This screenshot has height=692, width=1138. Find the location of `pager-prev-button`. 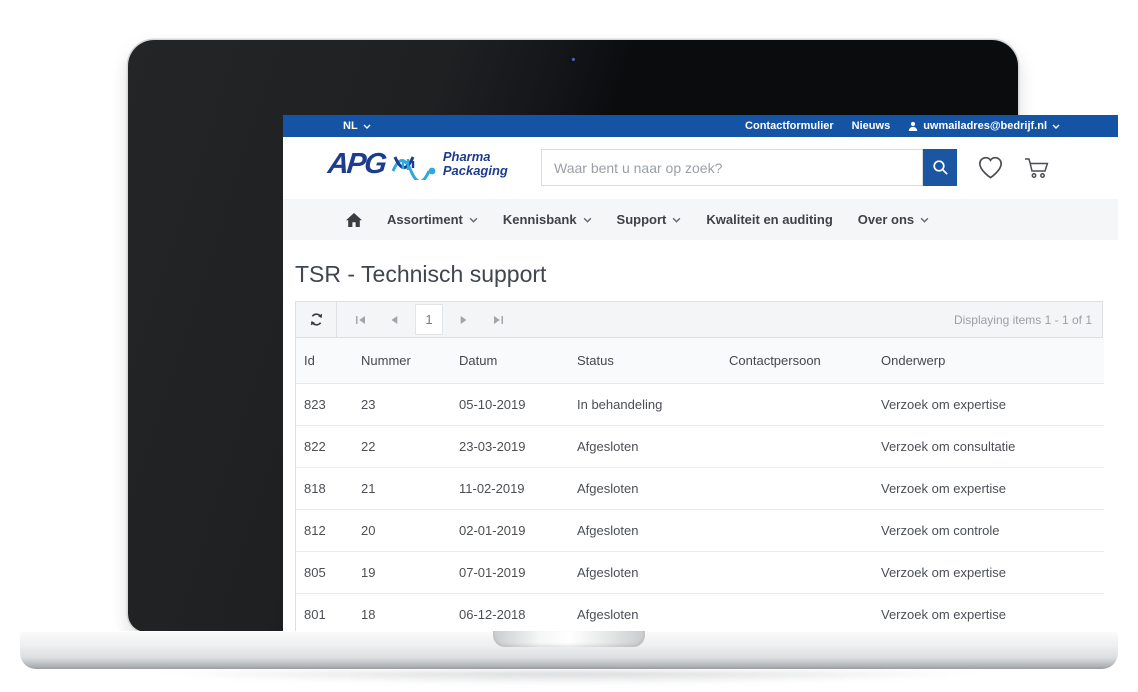

pager-prev-button is located at coordinates (394, 319).